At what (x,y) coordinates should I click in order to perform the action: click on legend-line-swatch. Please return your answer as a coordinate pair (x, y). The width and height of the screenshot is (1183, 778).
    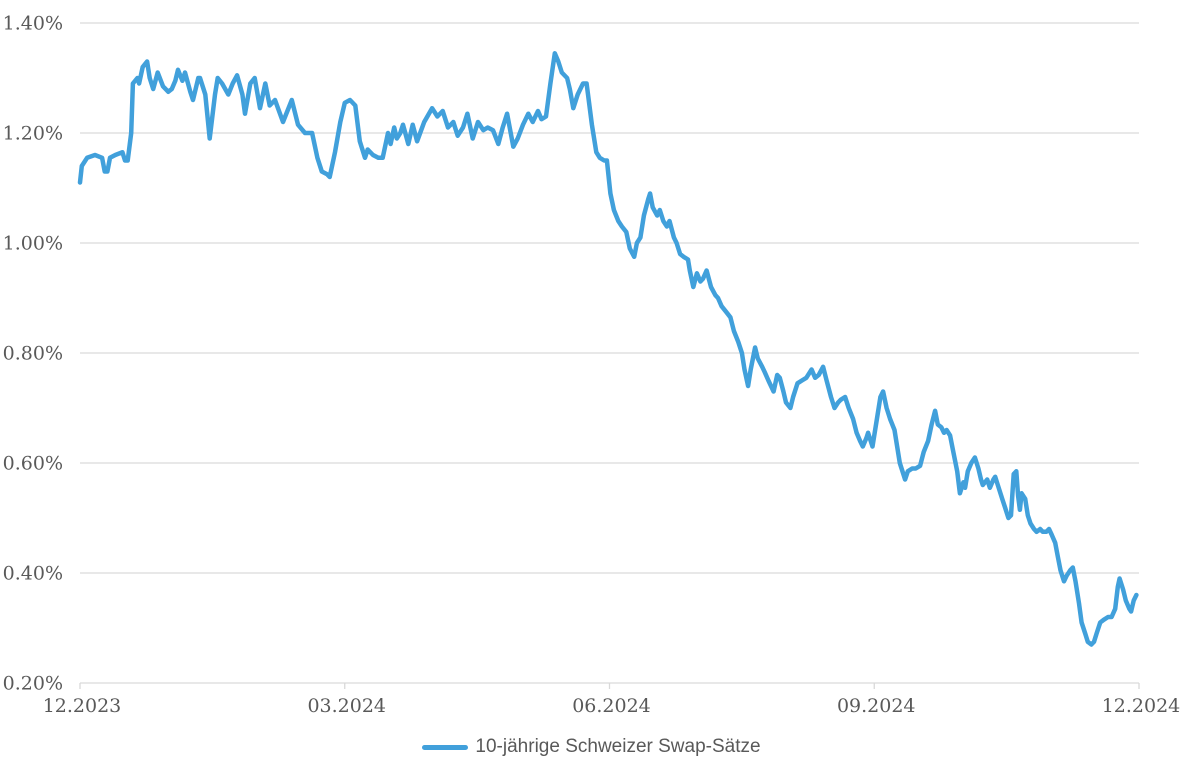
    Looking at the image, I should click on (445, 747).